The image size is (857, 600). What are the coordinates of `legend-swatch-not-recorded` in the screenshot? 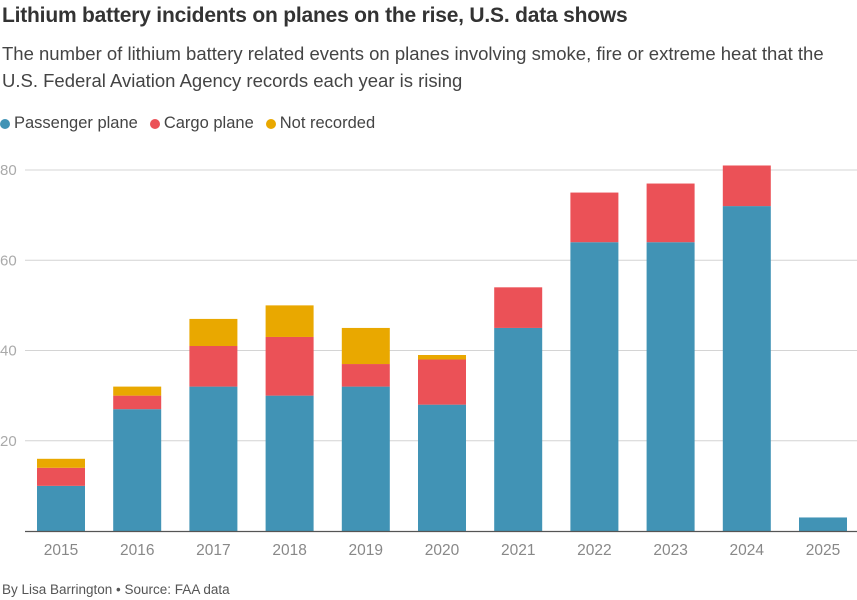 It's located at (270, 123).